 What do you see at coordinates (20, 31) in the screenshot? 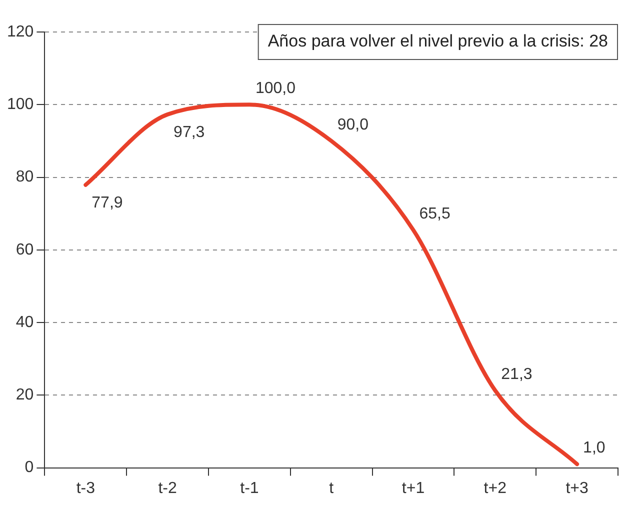
I see `y-tick-label: 120` at bounding box center [20, 31].